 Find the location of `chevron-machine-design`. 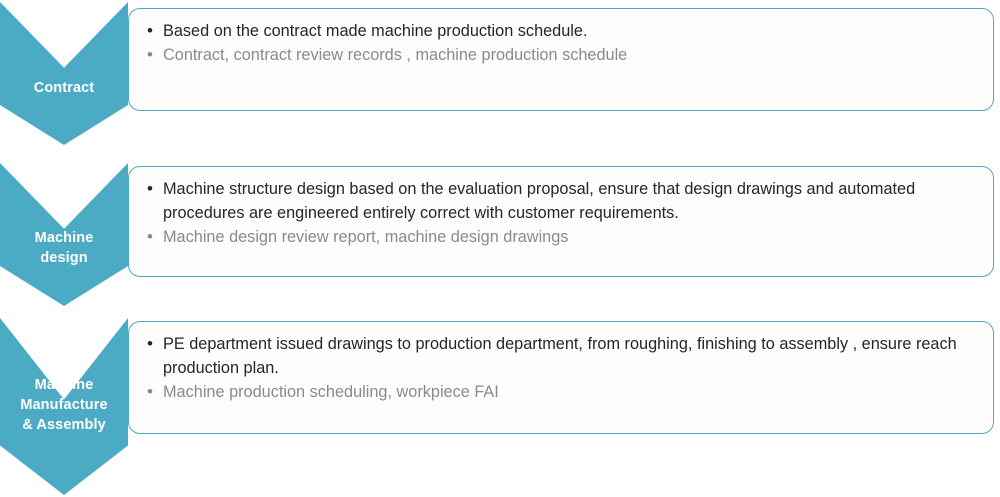

chevron-machine-design is located at coordinates (64, 234).